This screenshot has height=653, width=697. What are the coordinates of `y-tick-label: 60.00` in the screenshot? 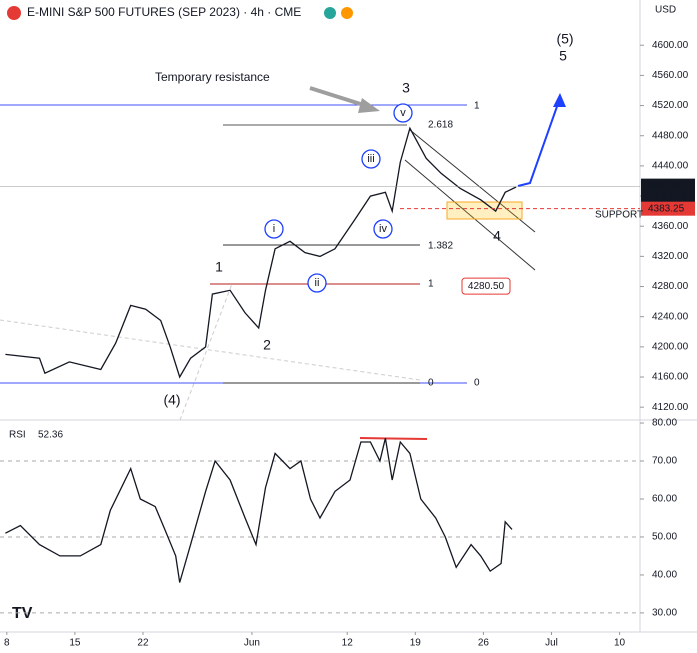 It's located at (664, 499).